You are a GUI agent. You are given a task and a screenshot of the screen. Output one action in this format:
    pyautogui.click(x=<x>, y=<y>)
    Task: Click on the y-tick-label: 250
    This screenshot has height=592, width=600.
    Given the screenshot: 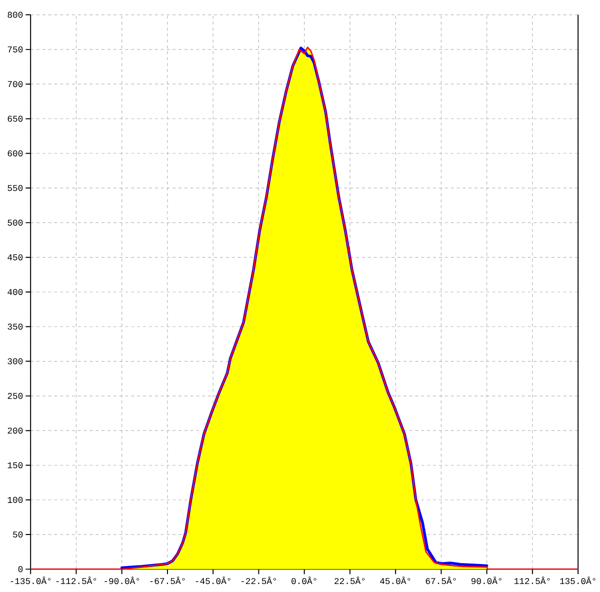 What is the action you would take?
    pyautogui.click(x=15, y=396)
    